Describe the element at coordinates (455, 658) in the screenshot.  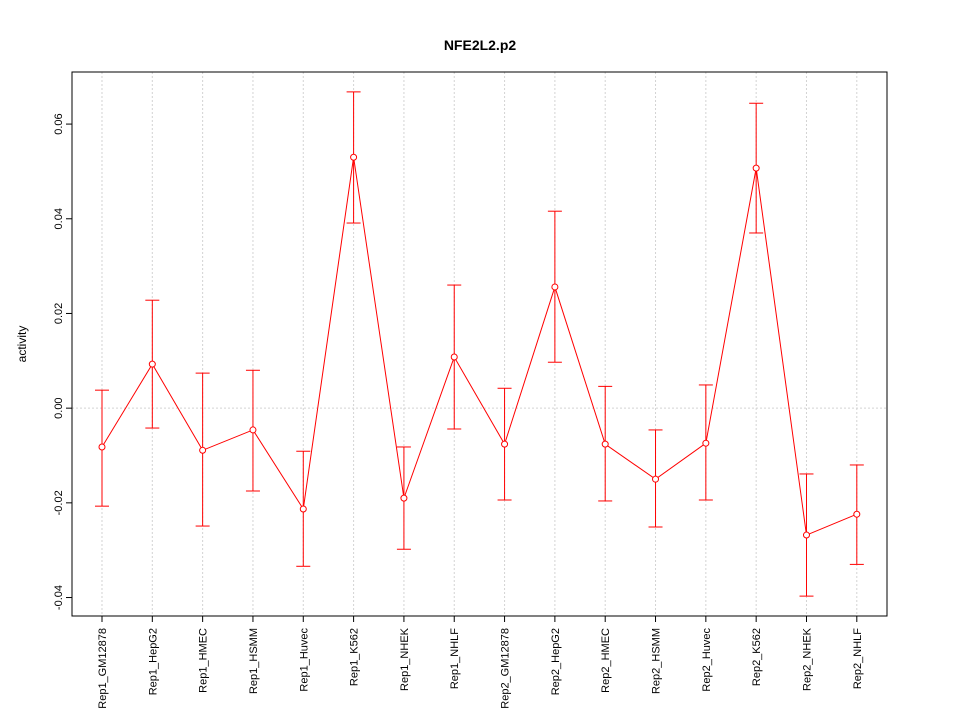
I see `x-tick-label: Rep1_NHLF` at that location.